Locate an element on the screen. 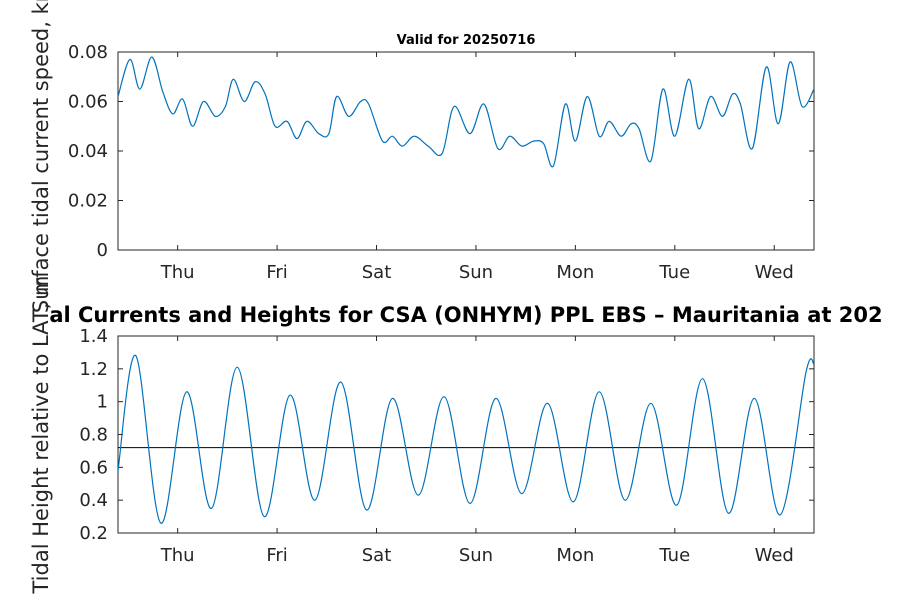 This screenshot has width=900, height=600. y-axis-label: Tidal Height relative to LAT, m is located at coordinates (41, 434).